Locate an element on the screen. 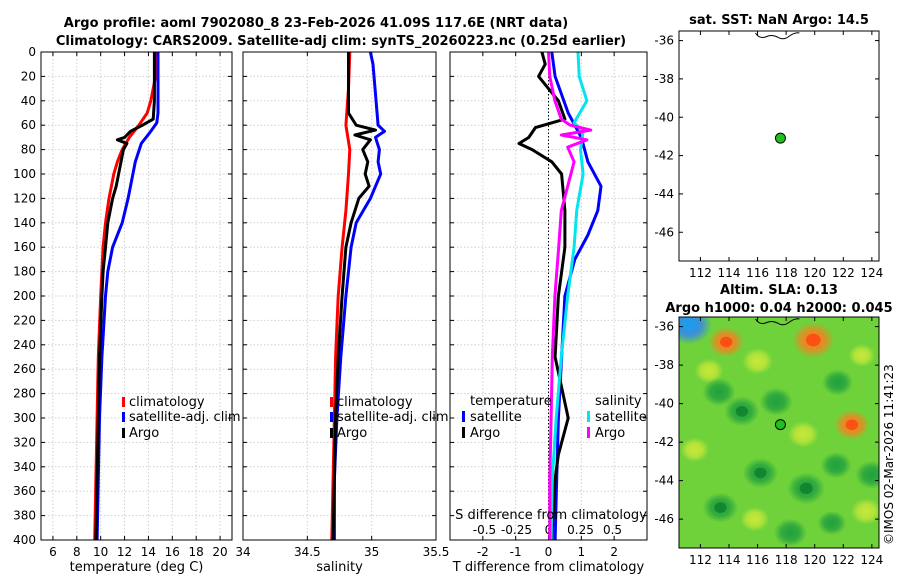 This screenshot has height=580, width=900. imos-timestamp: ©IMOS 02-Mar-2026 11:41:23 is located at coordinates (889, 454).